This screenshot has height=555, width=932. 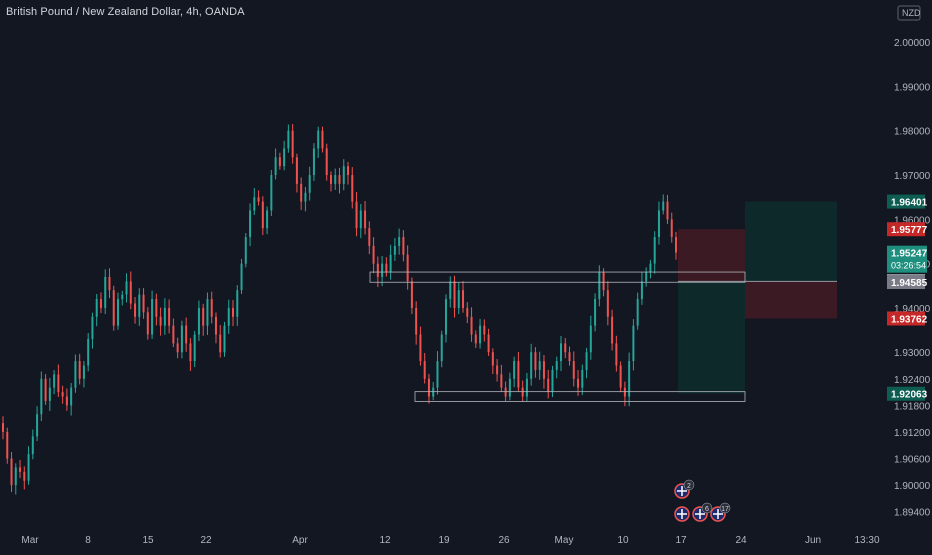 What do you see at coordinates (906, 201) in the screenshot?
I see `take-profit-label-bg` at bounding box center [906, 201].